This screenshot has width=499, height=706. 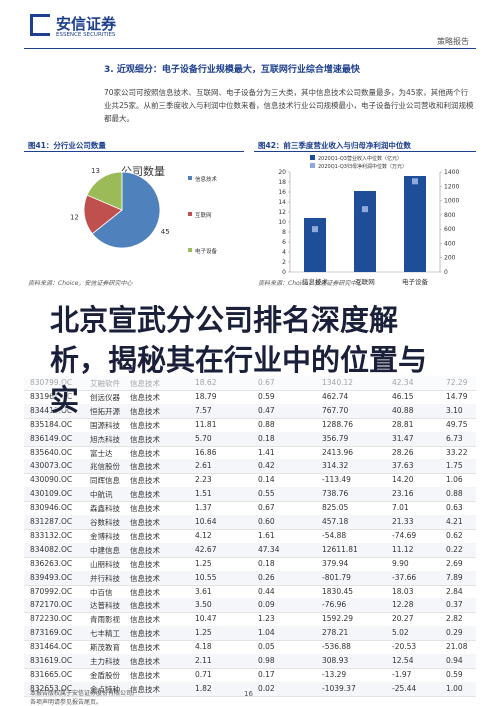 I want to click on table-cell: 0.98, so click(x=266, y=660).